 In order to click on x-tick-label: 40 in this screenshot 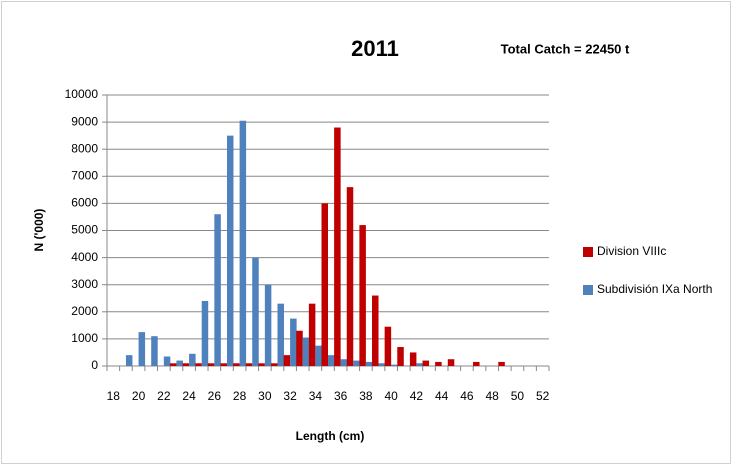, I will do `click(391, 396)`.